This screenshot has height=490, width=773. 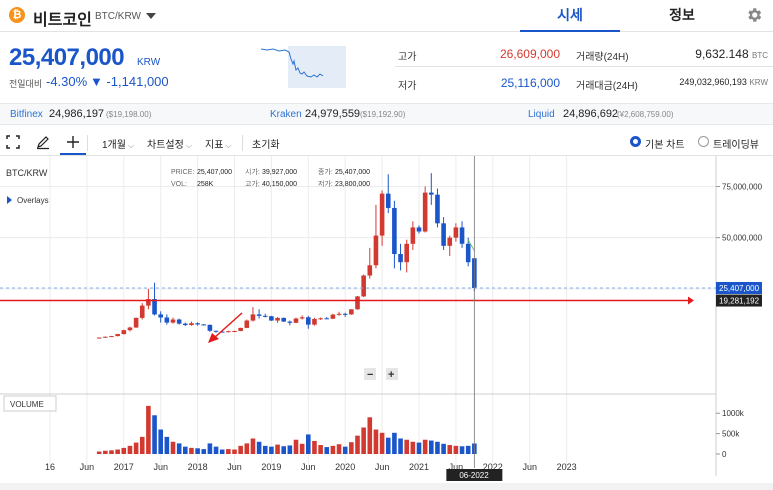 I want to click on zoom-out-label: −, so click(x=370, y=375).